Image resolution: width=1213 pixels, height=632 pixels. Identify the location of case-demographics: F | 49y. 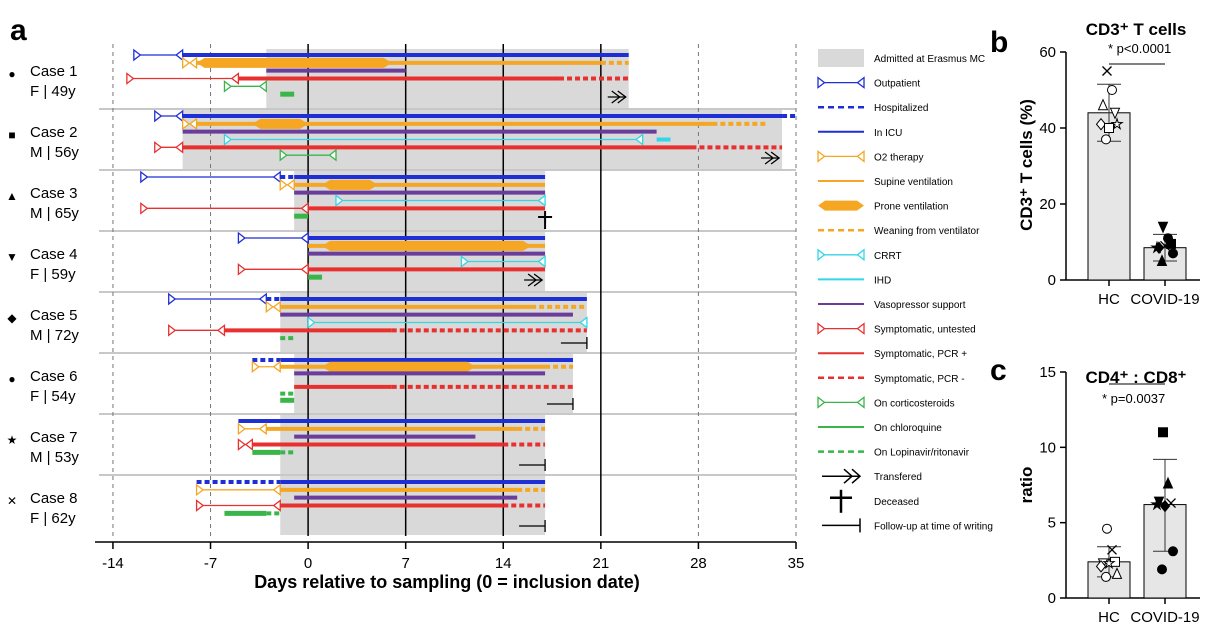
(53, 91).